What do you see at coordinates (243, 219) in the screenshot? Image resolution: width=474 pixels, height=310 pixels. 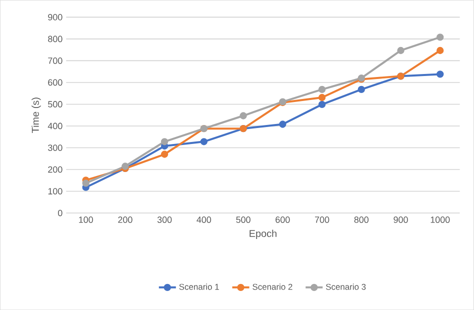 I see `x-tick-label: 500` at bounding box center [243, 219].